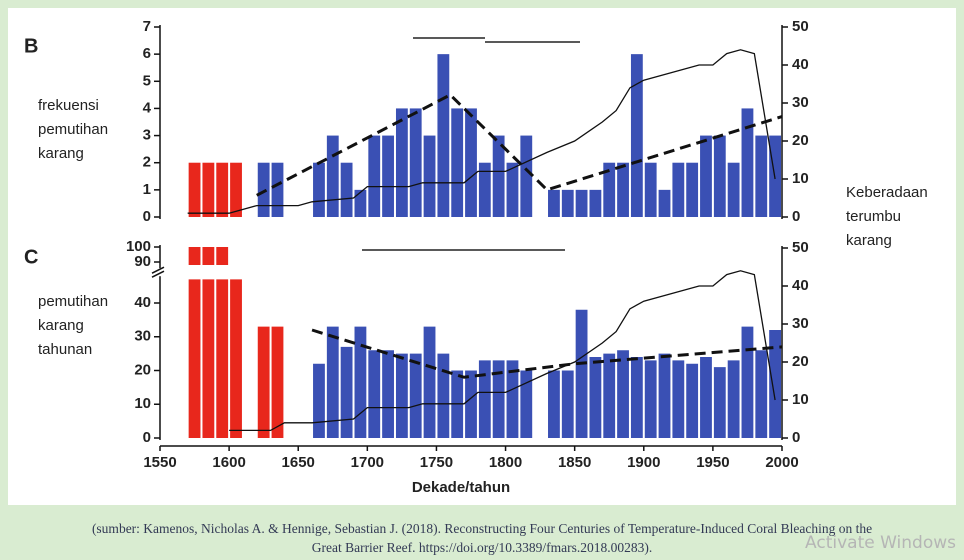  What do you see at coordinates (138, 246) in the screenshot?
I see `y-tick-label: 100` at bounding box center [138, 246].